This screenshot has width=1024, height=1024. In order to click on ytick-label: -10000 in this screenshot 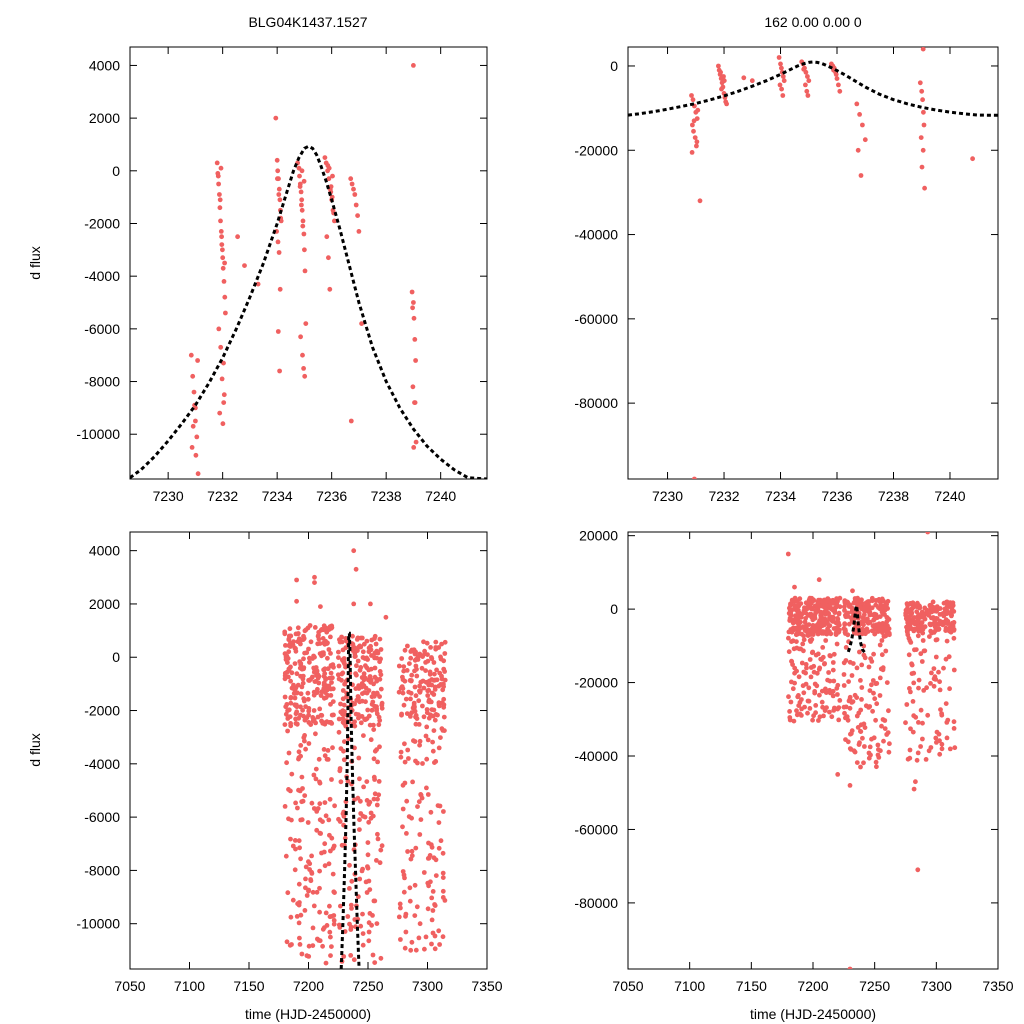, I will do `click(98, 434)`.